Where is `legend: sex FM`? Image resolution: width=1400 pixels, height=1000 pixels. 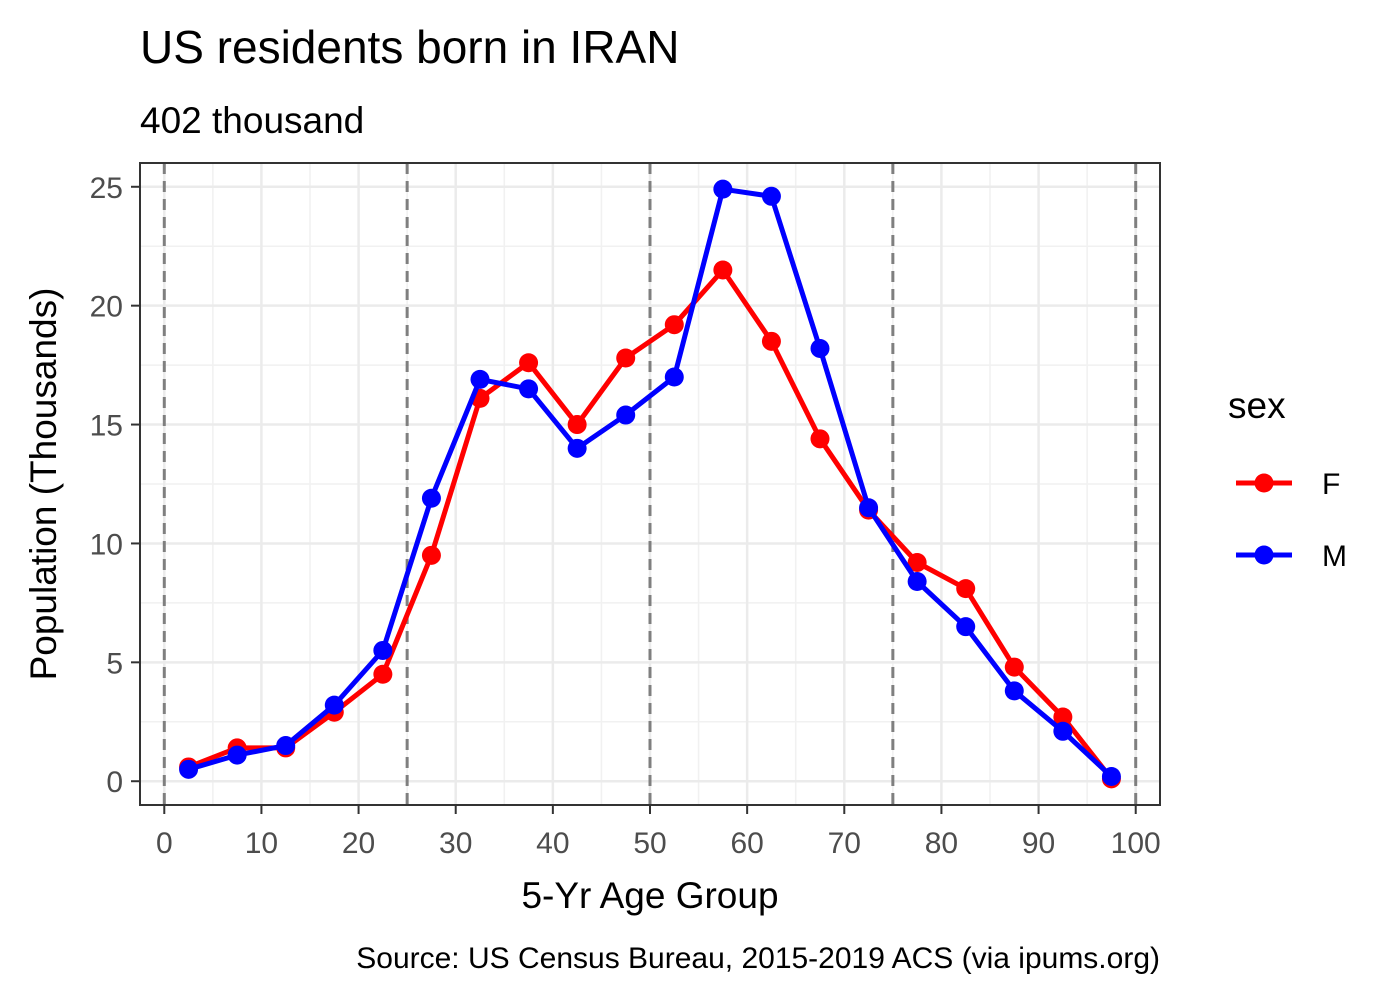 legend: sex FM is located at coordinates (1287, 479).